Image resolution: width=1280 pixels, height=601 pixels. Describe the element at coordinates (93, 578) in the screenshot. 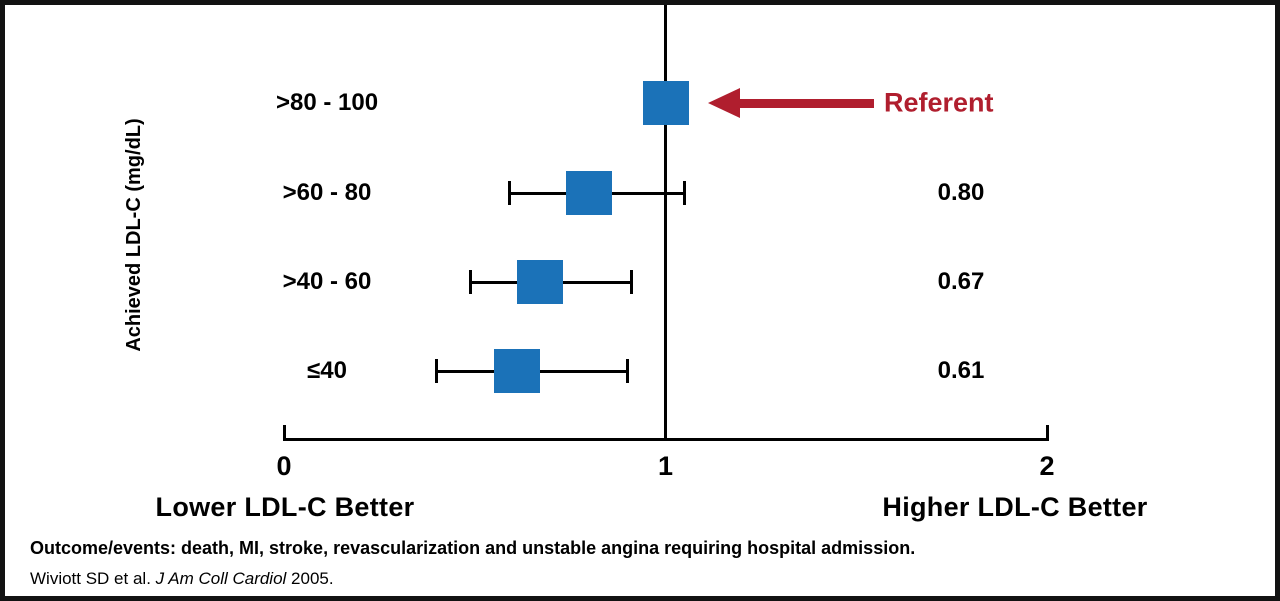

I see `citation-authors: Wiviott SD et al.` at that location.